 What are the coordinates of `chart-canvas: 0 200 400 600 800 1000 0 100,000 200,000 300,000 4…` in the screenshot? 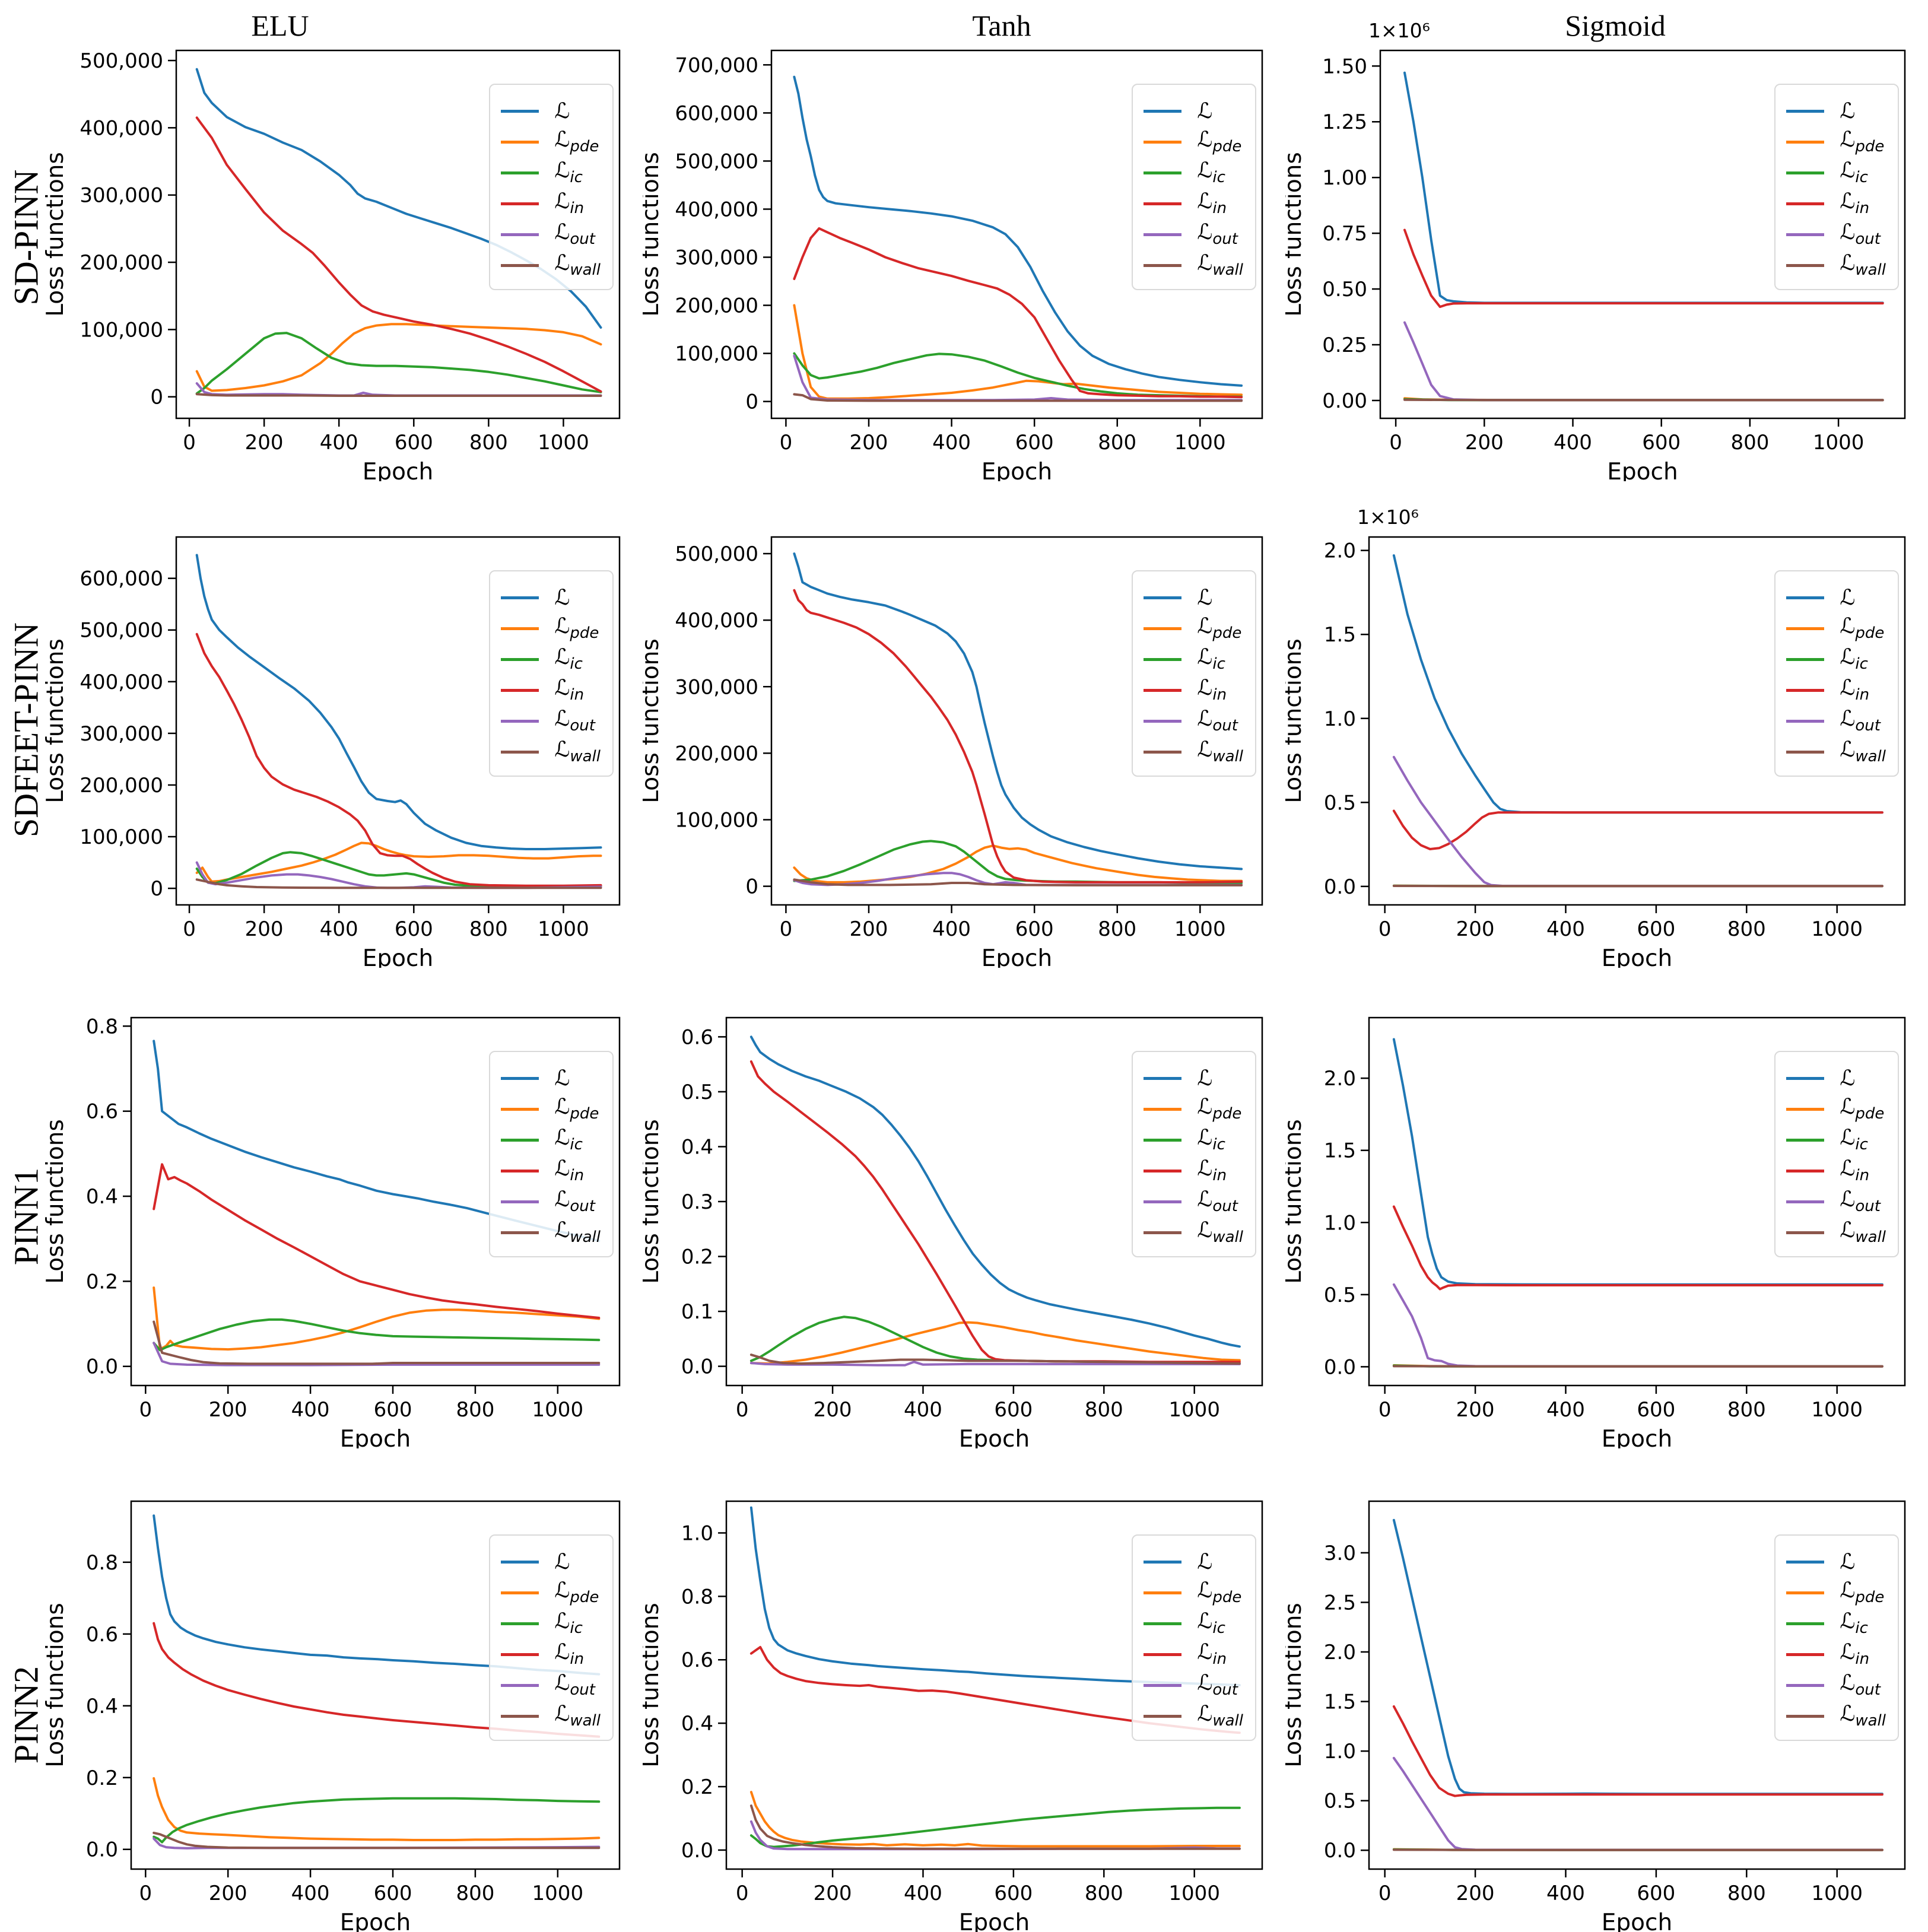 It's located at (331, 265).